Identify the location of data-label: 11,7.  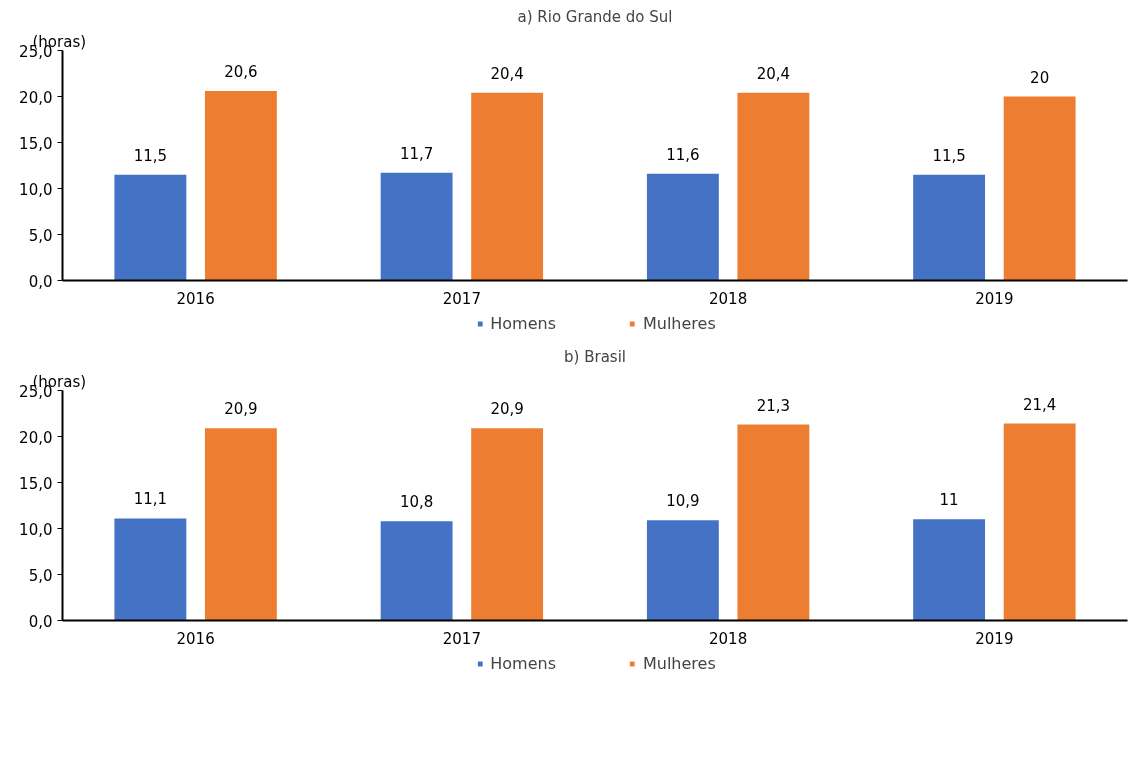
(416, 153).